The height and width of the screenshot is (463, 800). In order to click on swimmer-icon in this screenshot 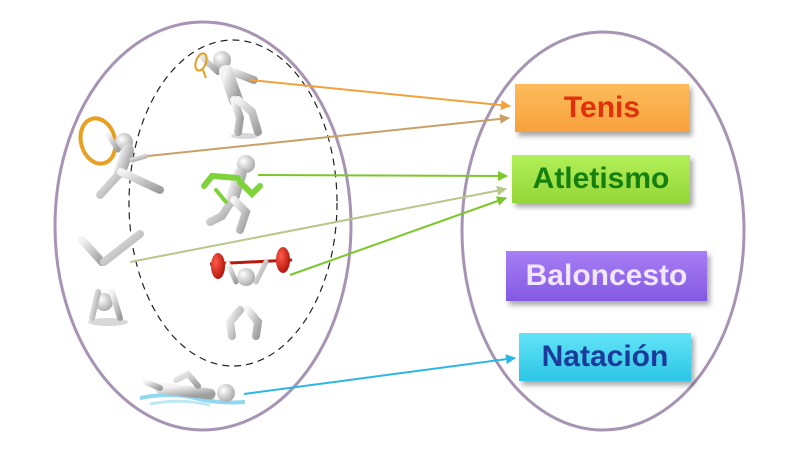, I will do `click(192, 388)`.